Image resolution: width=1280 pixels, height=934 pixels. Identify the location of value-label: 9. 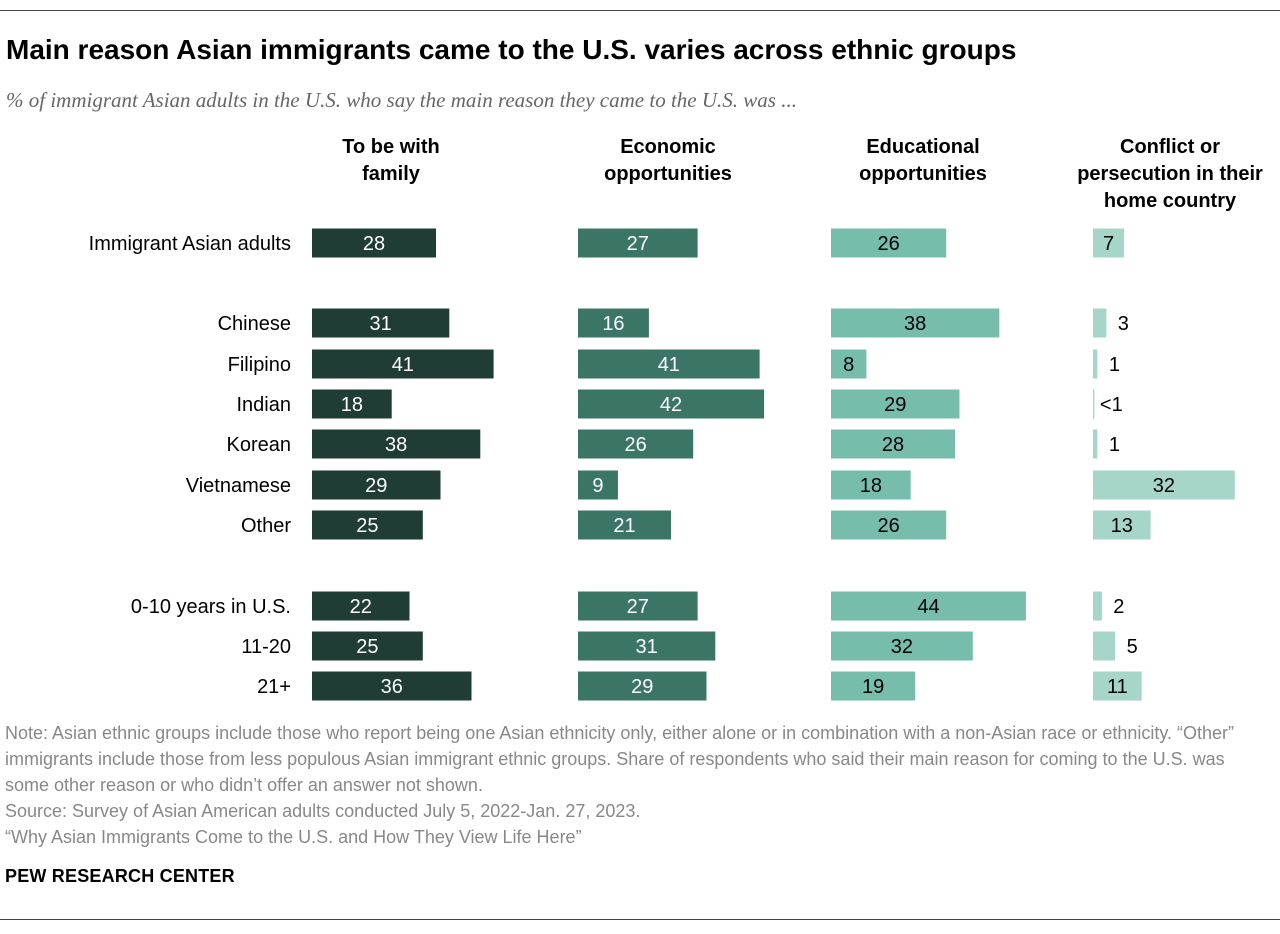
(597, 486).